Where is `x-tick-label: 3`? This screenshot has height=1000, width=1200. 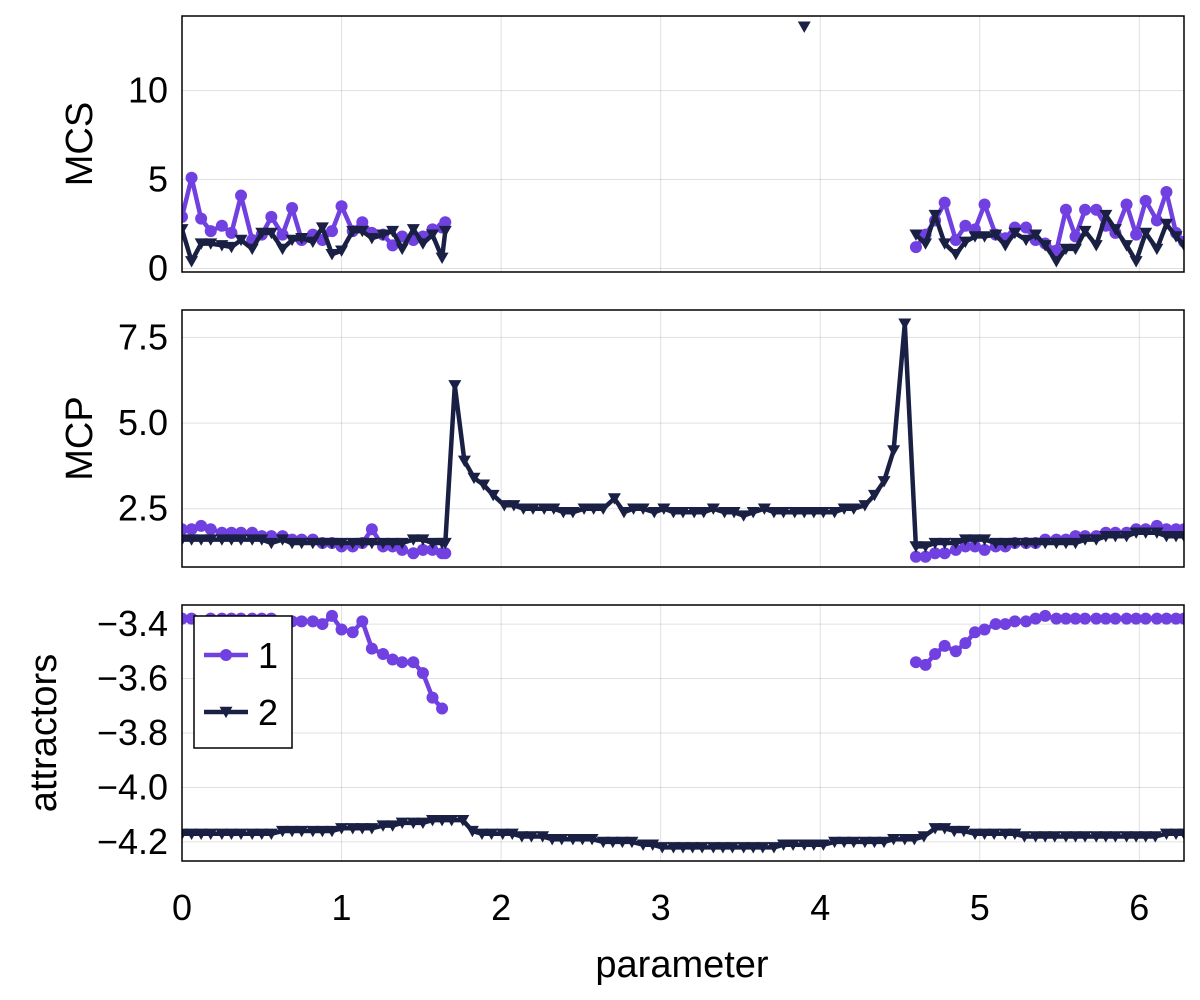
x-tick-label: 3 is located at coordinates (661, 907).